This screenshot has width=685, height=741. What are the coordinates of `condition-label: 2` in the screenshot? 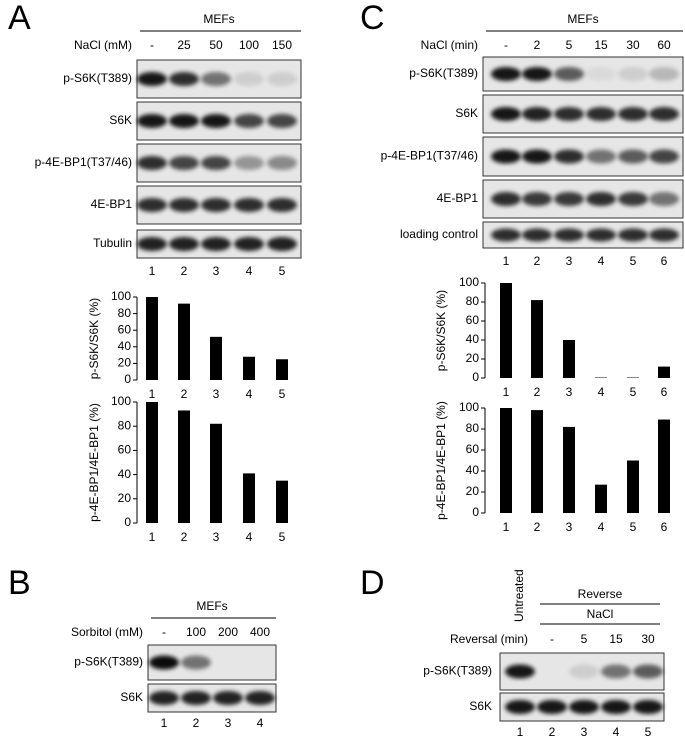 It's located at (537, 45).